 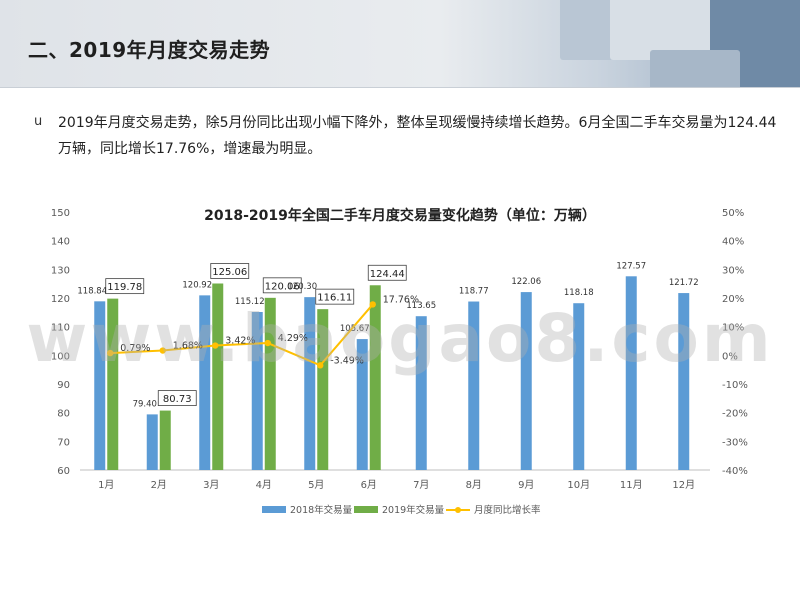 I want to click on growth-rate-label: -3.49%, so click(x=347, y=360).